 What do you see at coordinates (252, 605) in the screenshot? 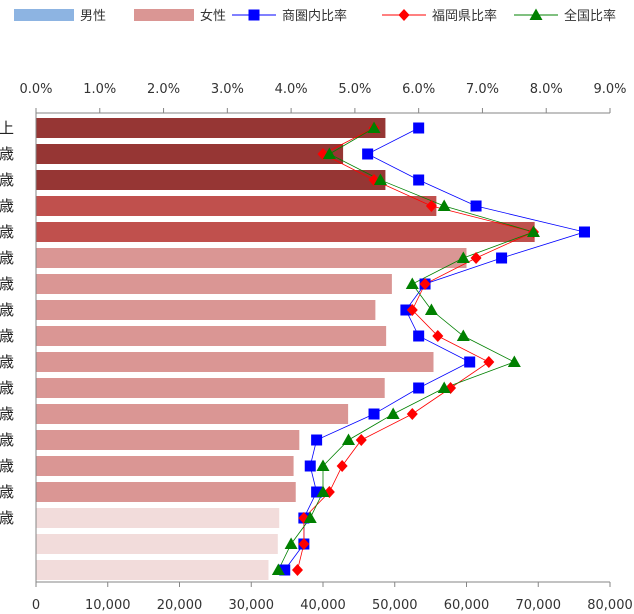
I see `bottom-tick-label: 30,000` at bounding box center [252, 605].